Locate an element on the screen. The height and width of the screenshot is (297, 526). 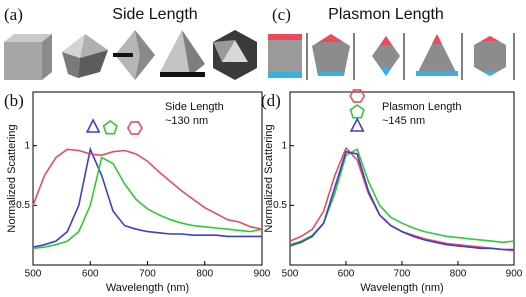
annotation: Side Length is located at coordinates (194, 107).